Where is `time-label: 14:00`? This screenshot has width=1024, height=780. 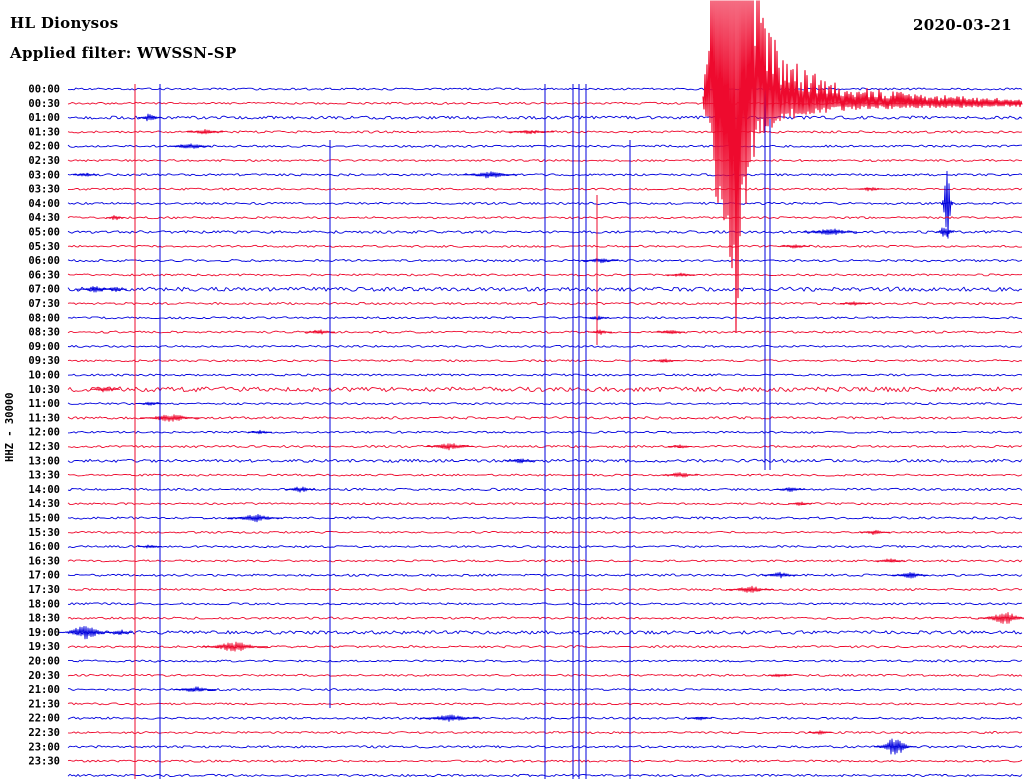
time-label: 14:00 is located at coordinates (44, 490).